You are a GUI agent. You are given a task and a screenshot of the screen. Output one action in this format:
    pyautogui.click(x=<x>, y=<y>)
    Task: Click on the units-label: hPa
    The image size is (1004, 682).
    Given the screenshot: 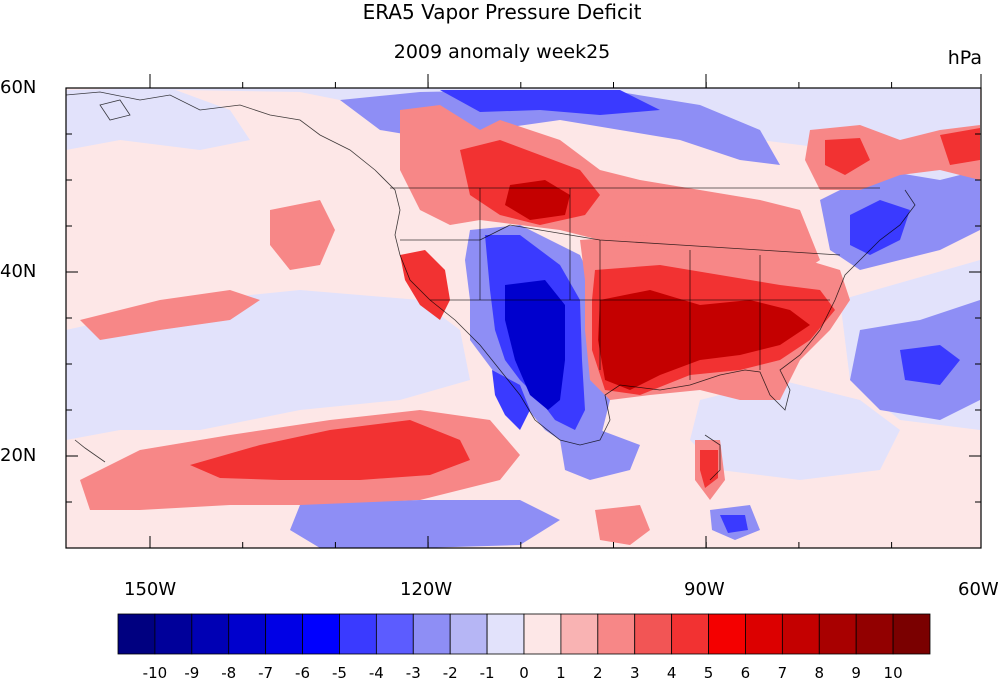 What is the action you would take?
    pyautogui.click(x=964, y=58)
    